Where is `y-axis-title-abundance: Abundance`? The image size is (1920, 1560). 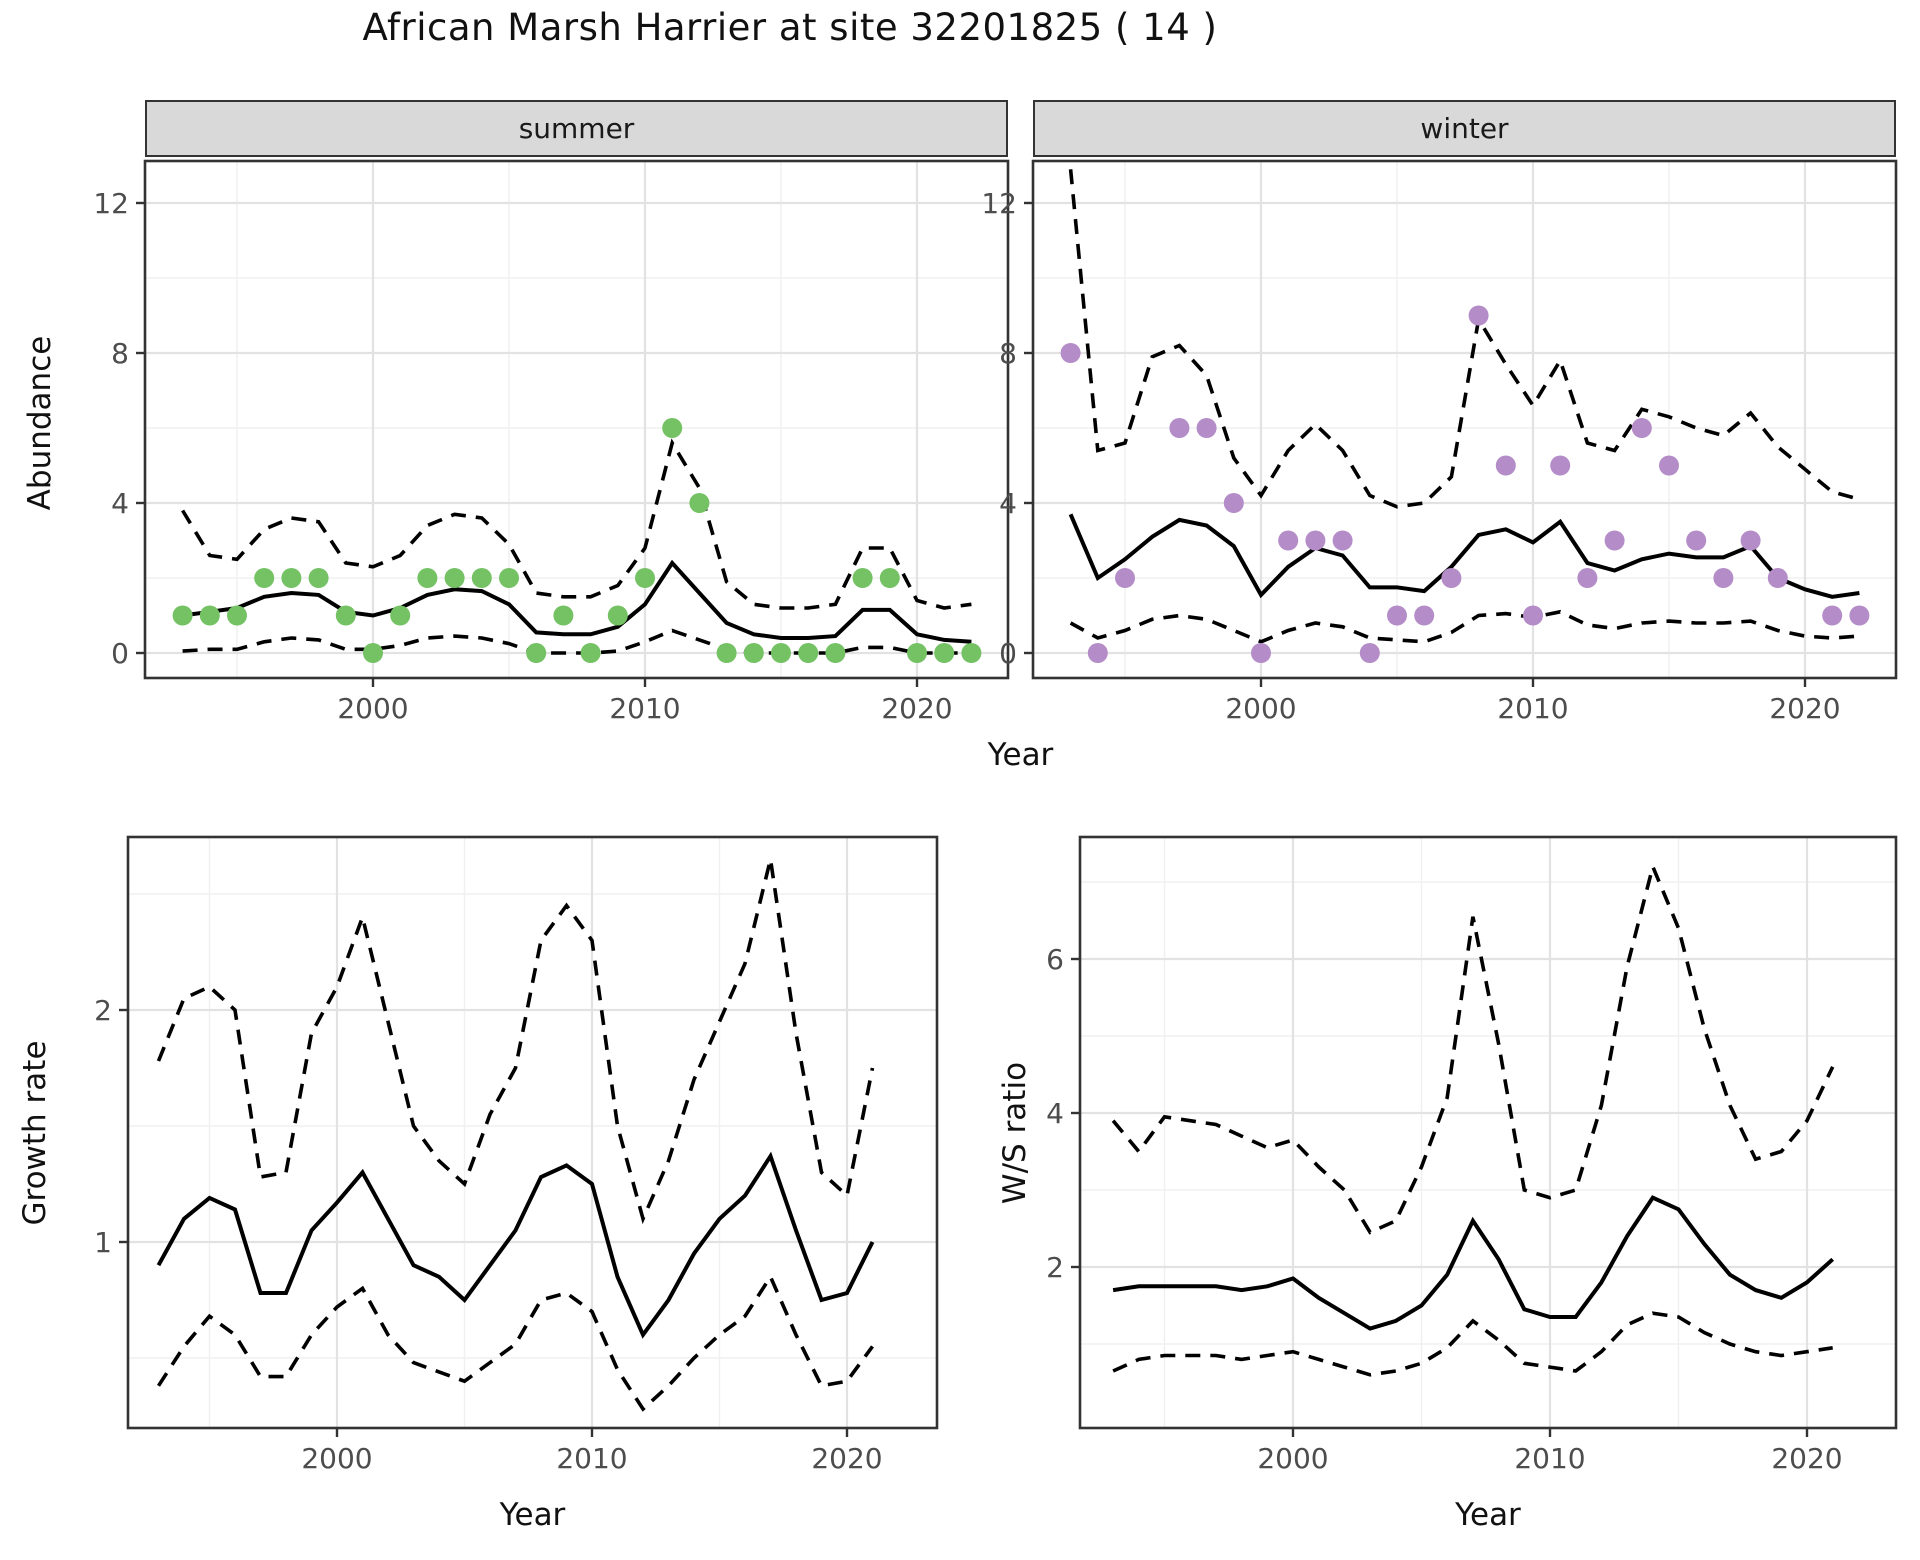 y-axis-title-abundance: Abundance is located at coordinates (40, 423).